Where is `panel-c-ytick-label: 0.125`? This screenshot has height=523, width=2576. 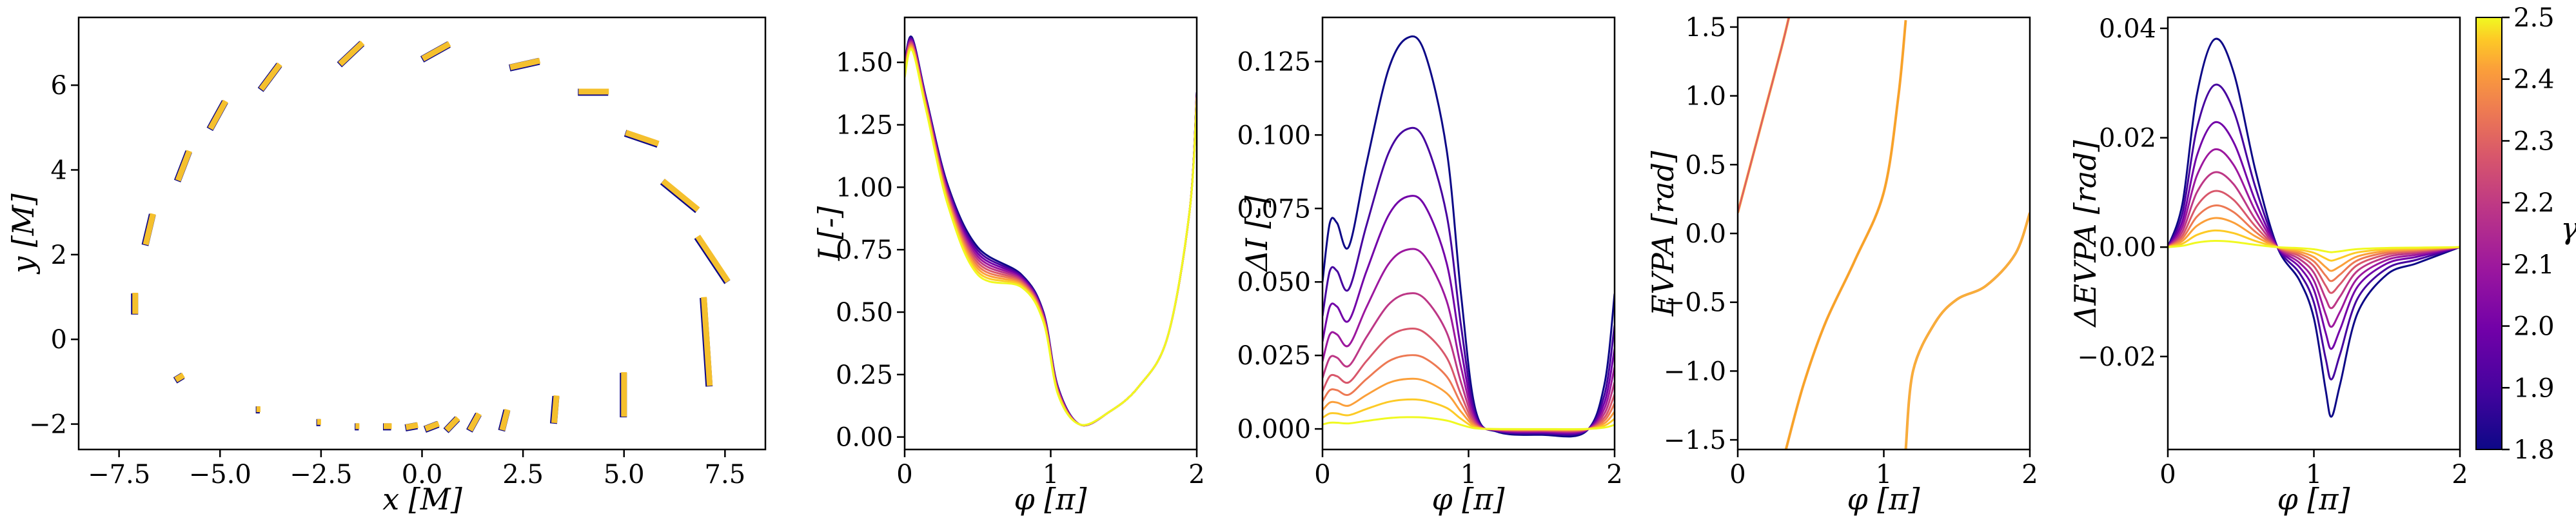
panel-c-ytick-label: 0.125 is located at coordinates (1274, 62).